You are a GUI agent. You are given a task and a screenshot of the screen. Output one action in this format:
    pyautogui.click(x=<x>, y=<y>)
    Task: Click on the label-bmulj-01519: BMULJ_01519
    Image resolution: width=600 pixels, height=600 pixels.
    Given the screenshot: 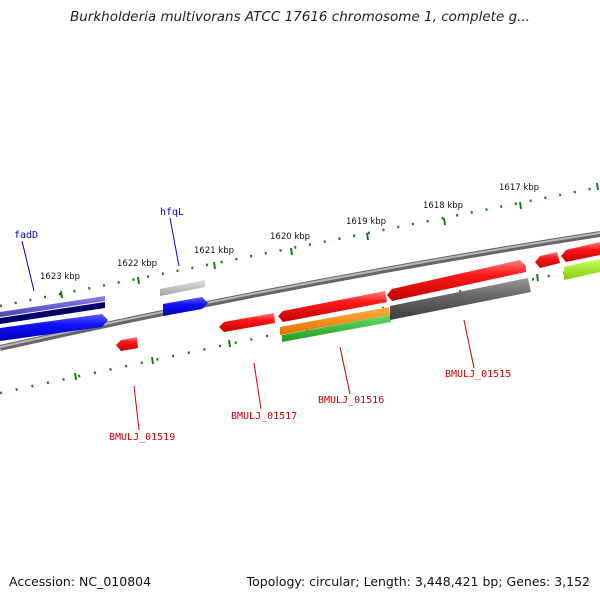 What is the action you would take?
    pyautogui.click(x=142, y=437)
    